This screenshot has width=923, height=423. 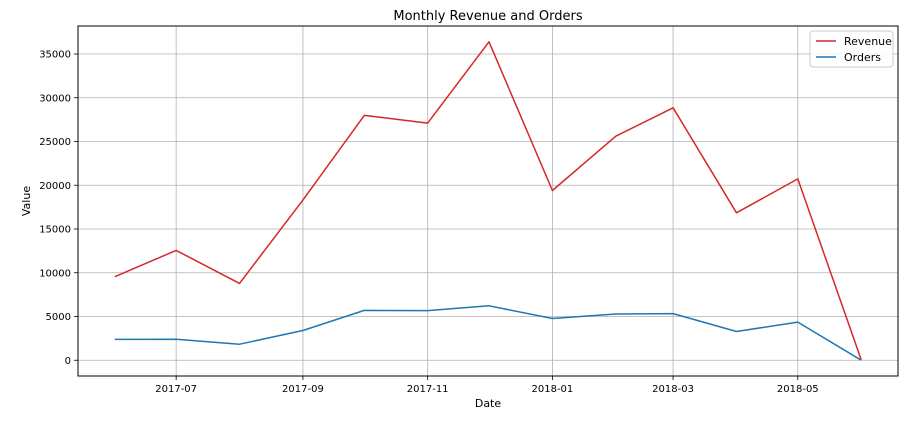 What do you see at coordinates (58, 208) in the screenshot?
I see `y-axis-ticks: 0 5000 10000 15000 20000 25000 30000 35000` at bounding box center [58, 208].